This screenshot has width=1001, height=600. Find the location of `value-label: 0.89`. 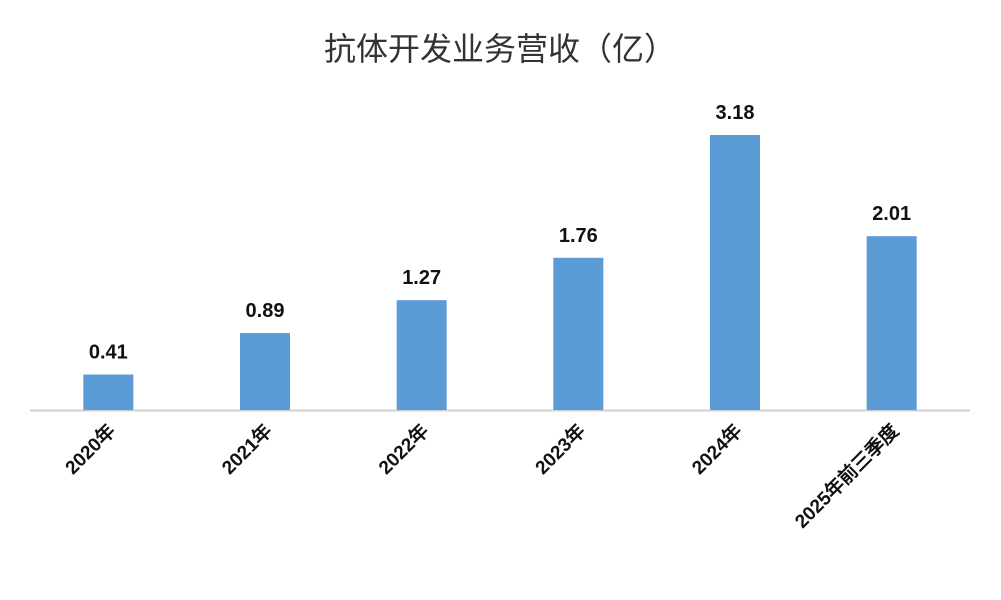

value-label: 0.89 is located at coordinates (265, 311).